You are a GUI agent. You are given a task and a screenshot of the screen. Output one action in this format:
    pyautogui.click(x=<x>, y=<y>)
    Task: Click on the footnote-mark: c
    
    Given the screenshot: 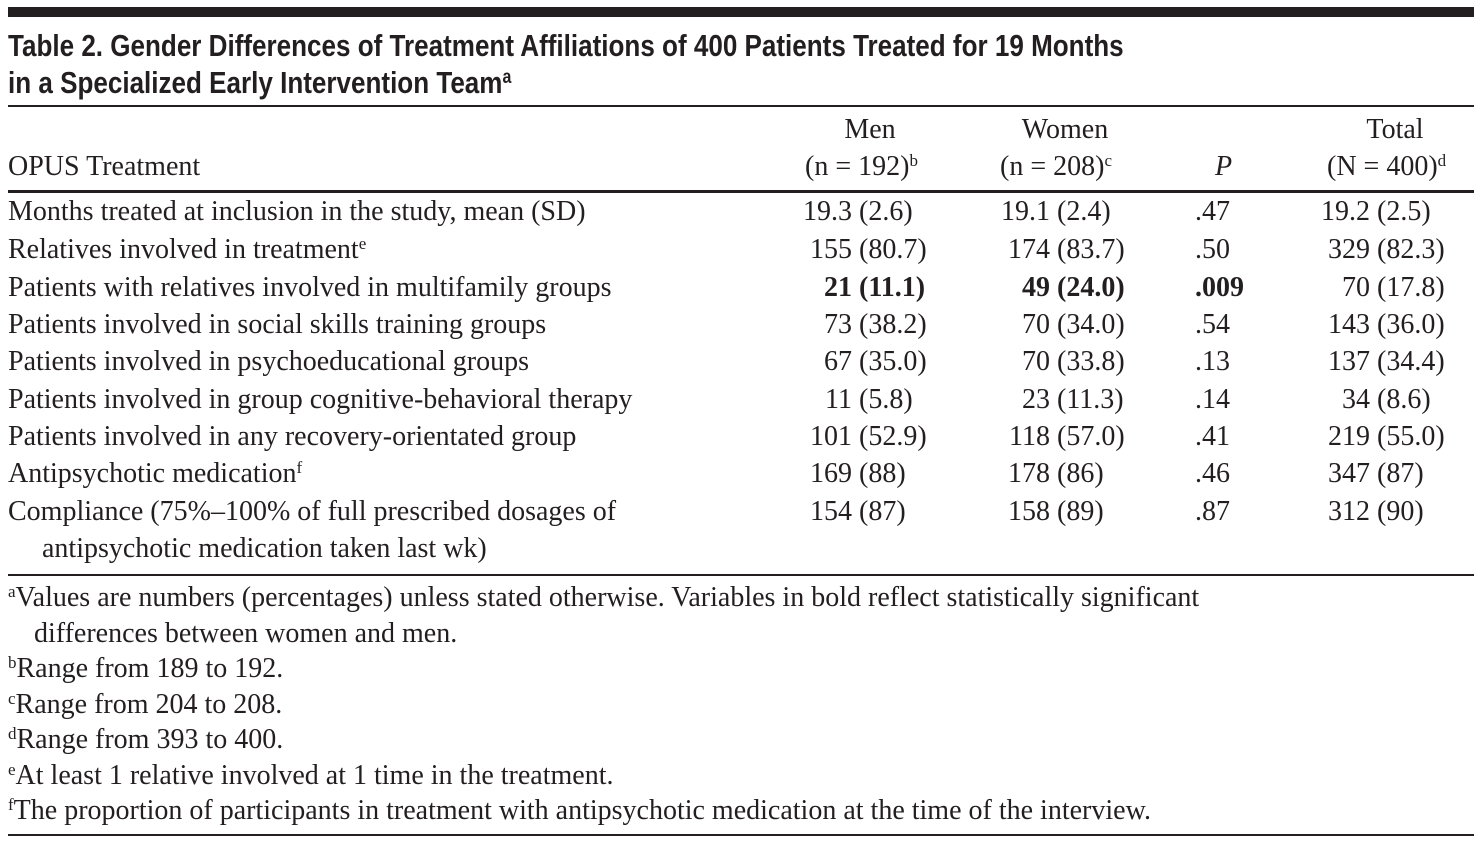 What is the action you would take?
    pyautogui.click(x=12, y=698)
    